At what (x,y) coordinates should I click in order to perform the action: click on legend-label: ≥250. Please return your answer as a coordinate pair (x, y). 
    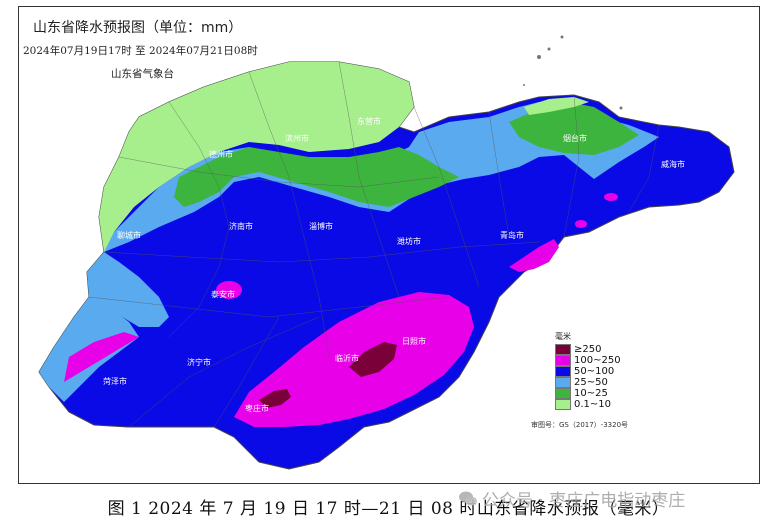
    Looking at the image, I should click on (588, 349).